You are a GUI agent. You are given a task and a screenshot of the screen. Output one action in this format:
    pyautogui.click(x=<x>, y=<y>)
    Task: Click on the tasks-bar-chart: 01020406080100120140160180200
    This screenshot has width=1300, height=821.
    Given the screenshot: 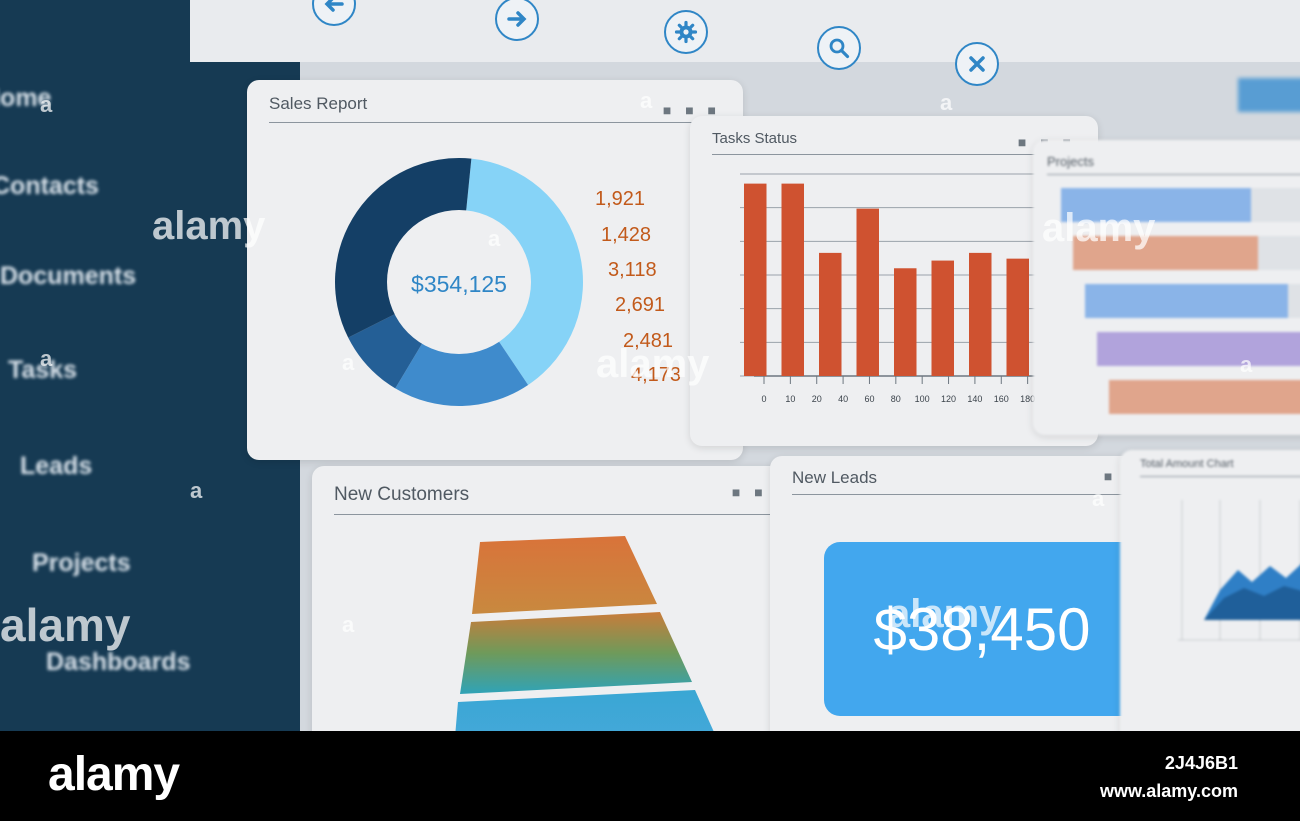 What is the action you would take?
    pyautogui.click(x=901, y=288)
    